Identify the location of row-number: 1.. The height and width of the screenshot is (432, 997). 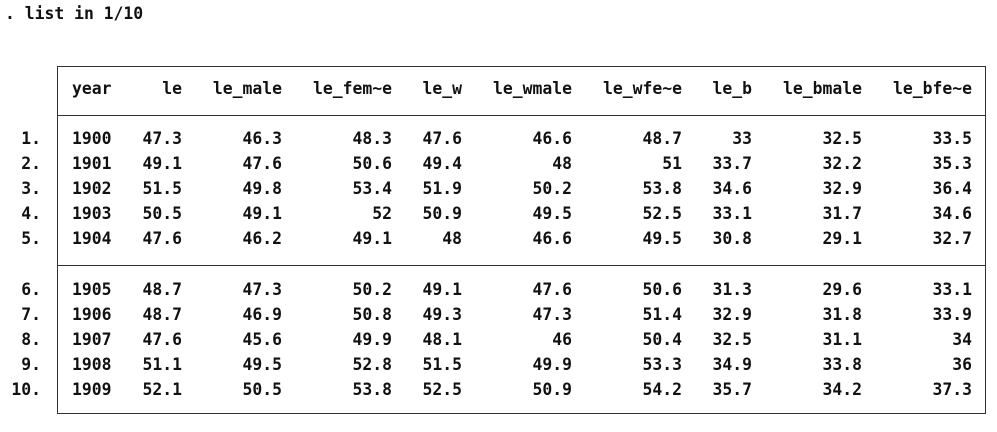
(31, 138).